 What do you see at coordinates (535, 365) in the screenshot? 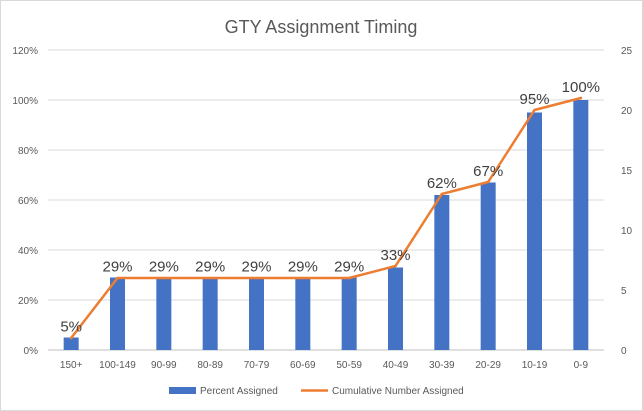
I see `category-tick-label: 10-19` at bounding box center [535, 365].